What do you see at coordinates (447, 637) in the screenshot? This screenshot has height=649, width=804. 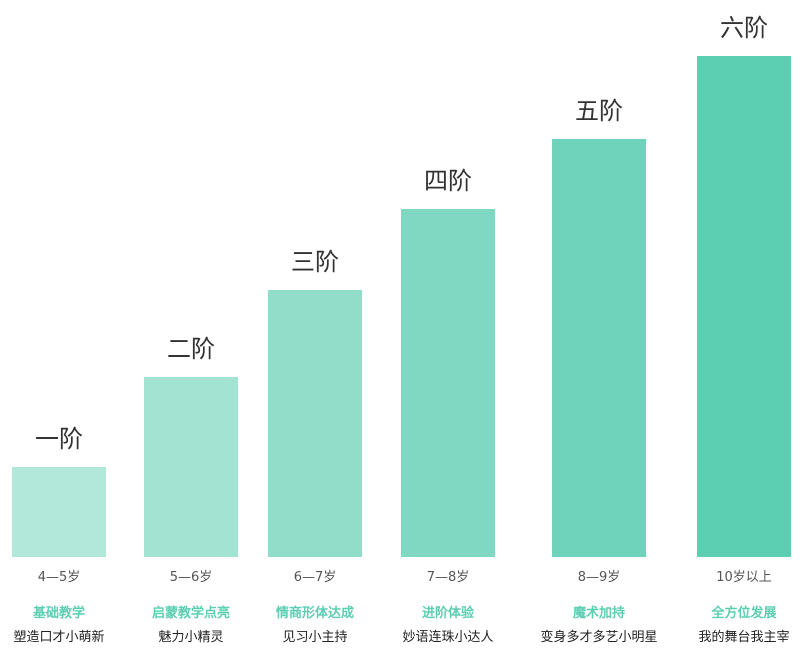 I see `slogan-label-4: 妙语连珠小达人` at bounding box center [447, 637].